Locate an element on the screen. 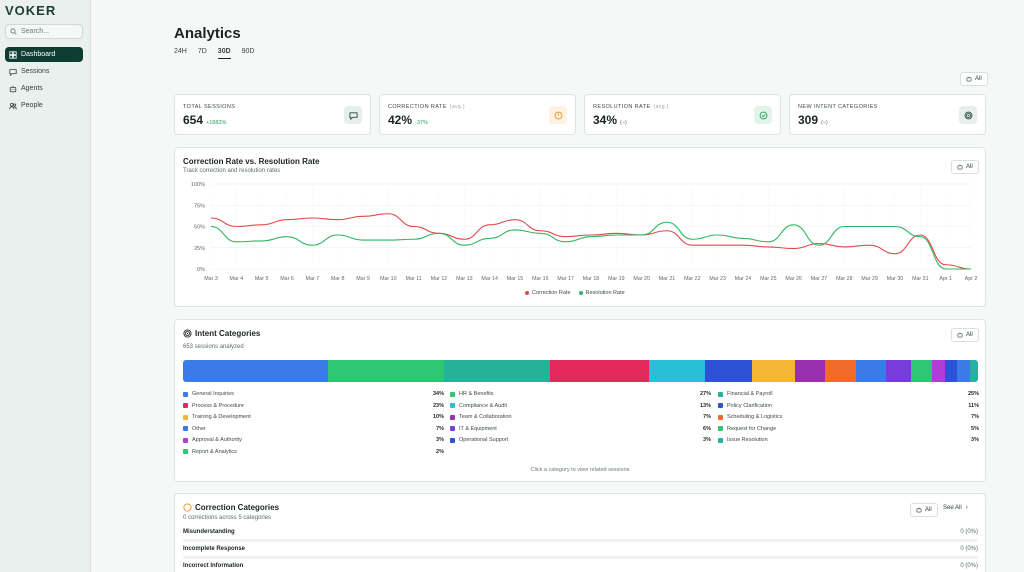 This screenshot has width=1024, height=572. intent-category-row: Operational Support 3% is located at coordinates (580, 440).